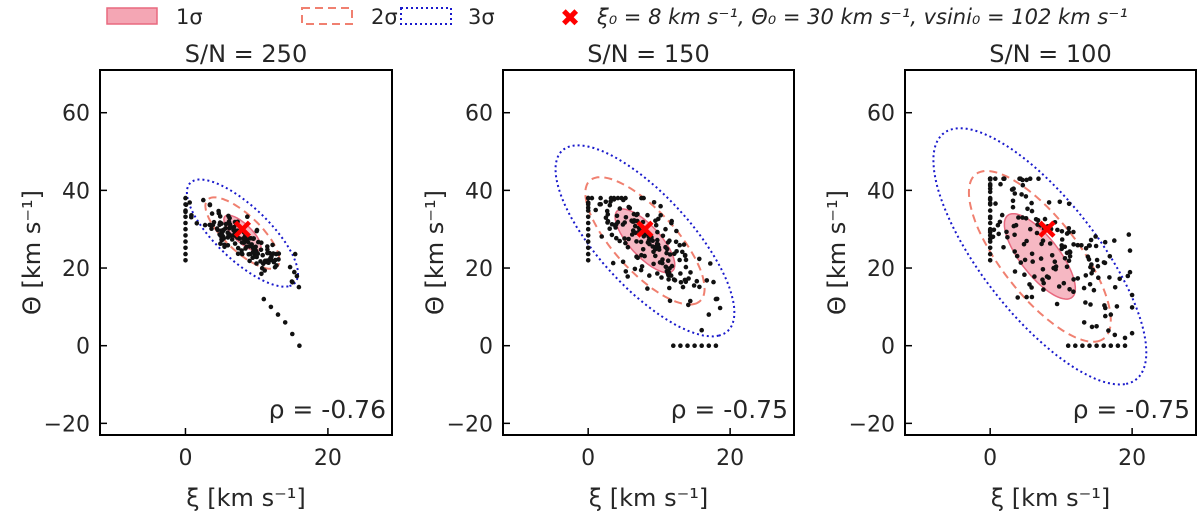 The image size is (1200, 515). I want to click on ellipse-1sigma, so click(1040, 256).